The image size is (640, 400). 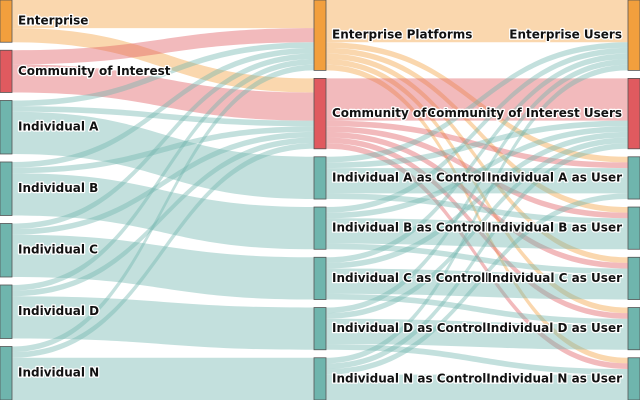 What do you see at coordinates (418, 228) in the screenshot?
I see `node-label: Individual B as Controller` at bounding box center [418, 228].